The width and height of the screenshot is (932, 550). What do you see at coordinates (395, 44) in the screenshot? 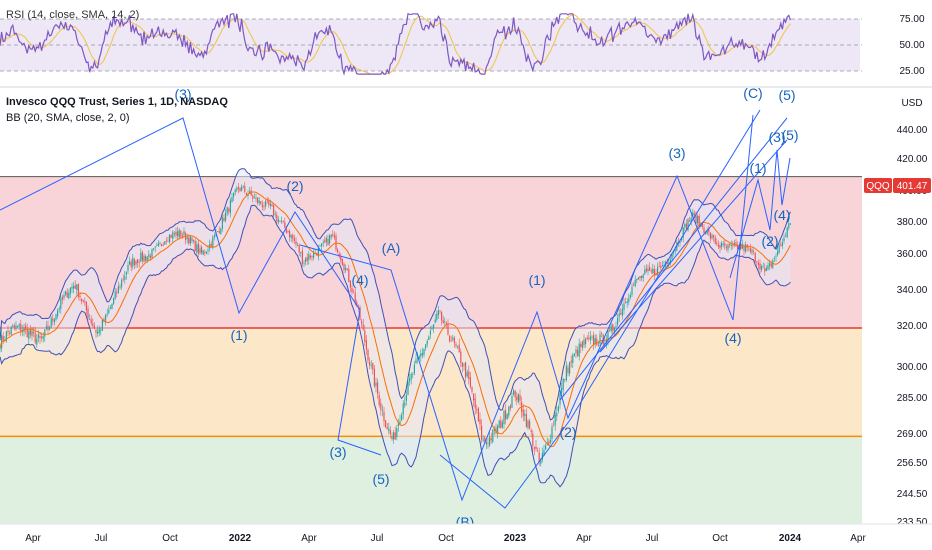
I see `rsi-sma-line` at bounding box center [395, 44].